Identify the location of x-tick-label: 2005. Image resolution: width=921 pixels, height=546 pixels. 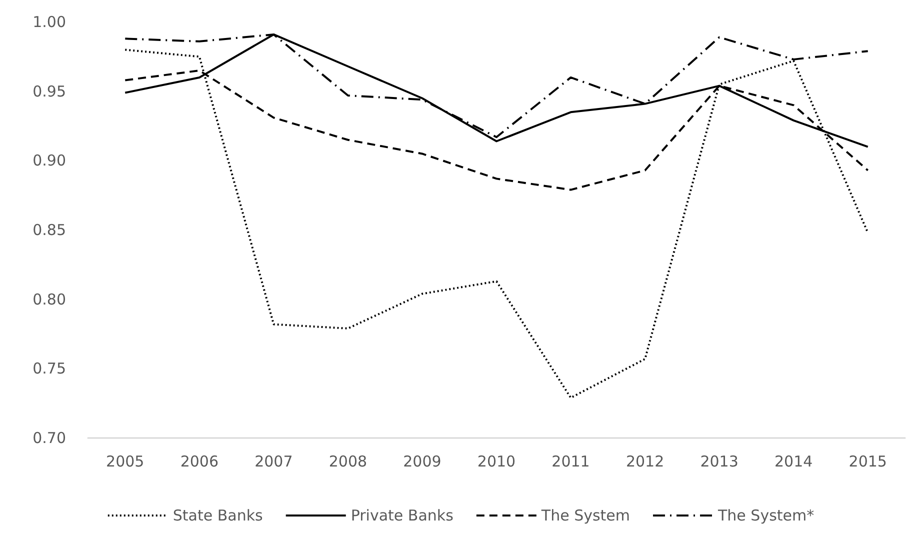
(125, 461).